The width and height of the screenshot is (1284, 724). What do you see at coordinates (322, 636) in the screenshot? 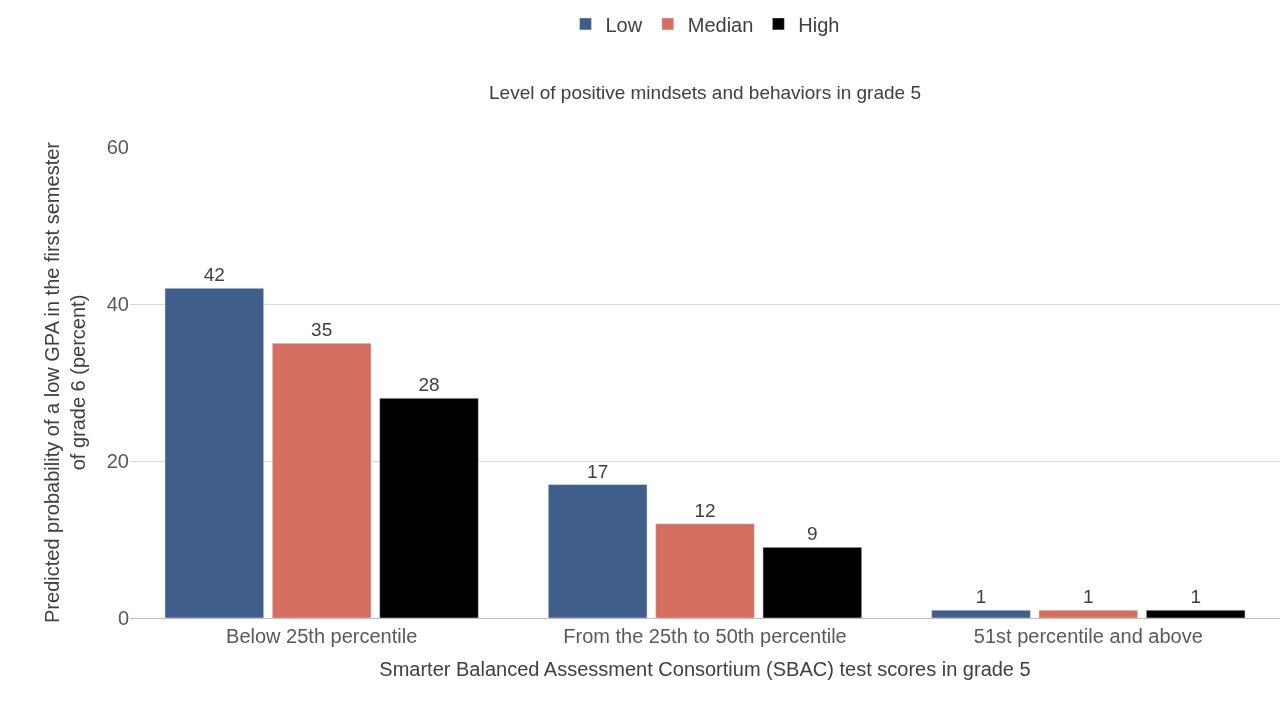
I see `x-tick-label: Below 25th percentile` at bounding box center [322, 636].